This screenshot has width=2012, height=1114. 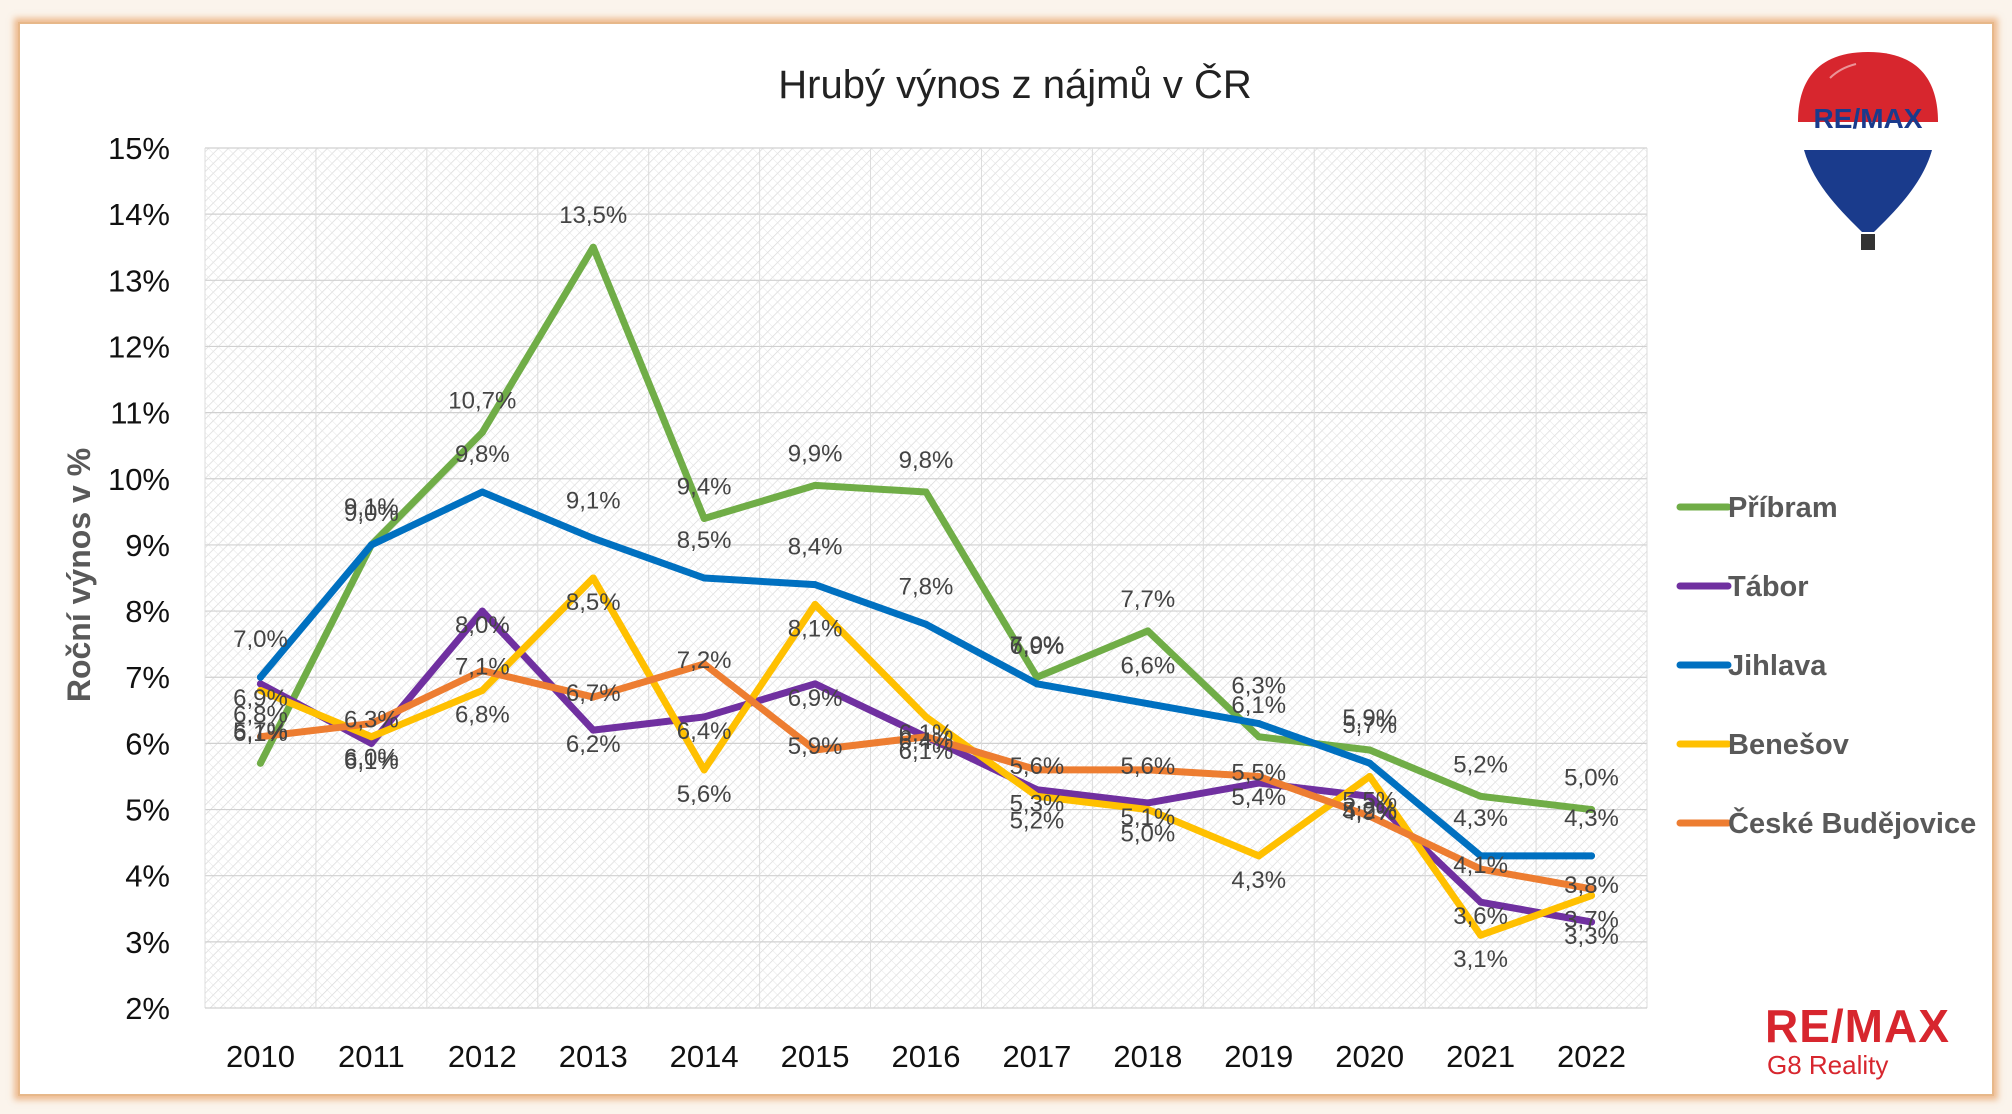 I want to click on data-label: 5,5%, so click(x=1369, y=800).